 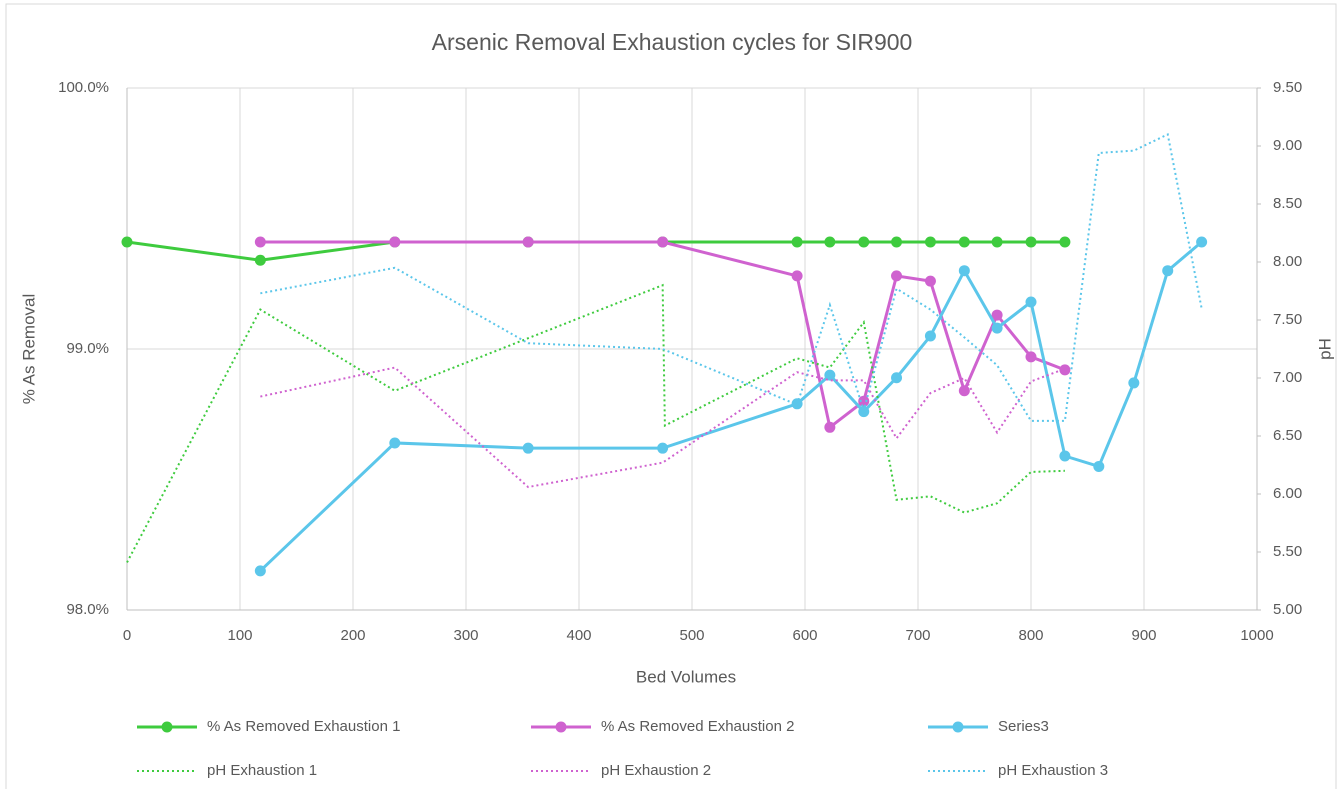 I want to click on x-tick-label: 0, so click(x=127, y=635).